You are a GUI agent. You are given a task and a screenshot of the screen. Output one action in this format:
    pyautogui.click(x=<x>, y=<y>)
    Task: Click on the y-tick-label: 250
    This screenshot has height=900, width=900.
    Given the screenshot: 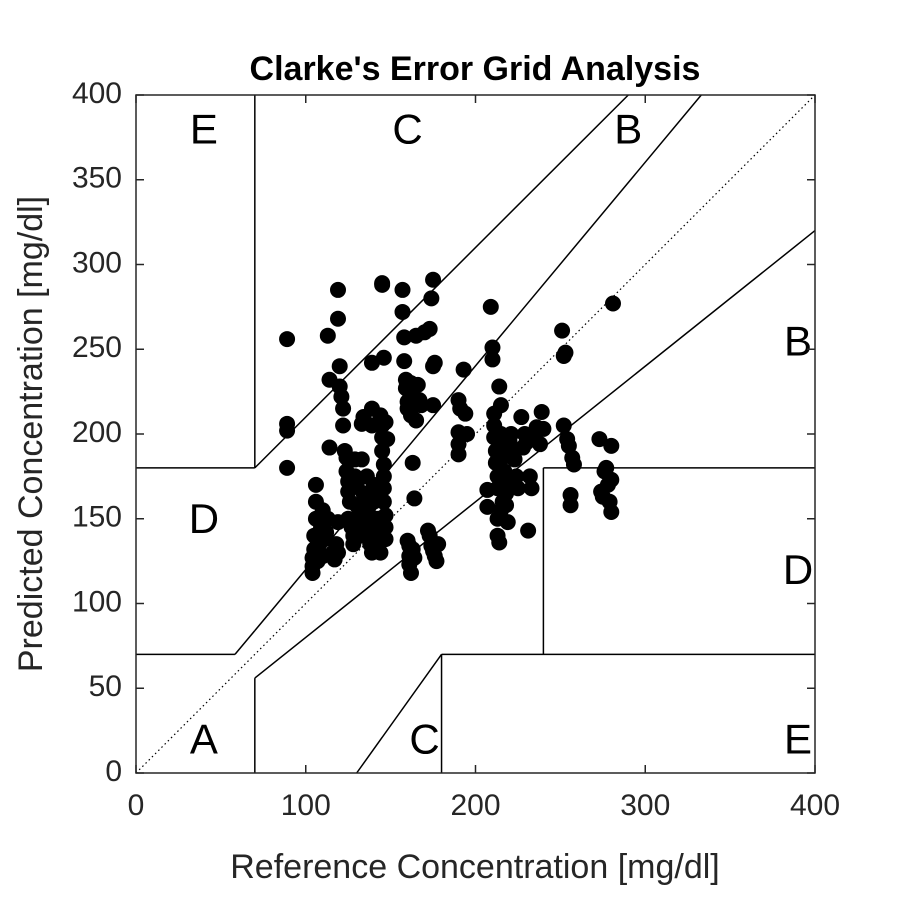 What is the action you would take?
    pyautogui.click(x=97, y=347)
    